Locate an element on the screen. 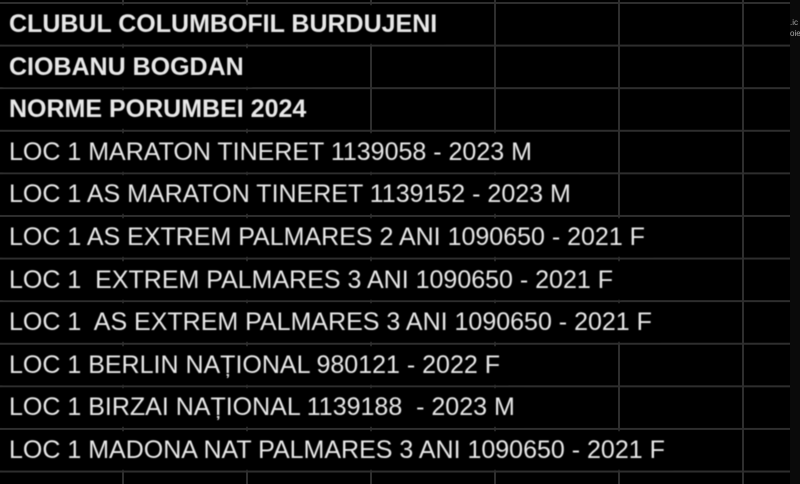 This screenshot has width=800, height=484. cell-result: LOC 1 BIRZAI NAȚIONAL 1139188 - 2023 M is located at coordinates (263, 408).